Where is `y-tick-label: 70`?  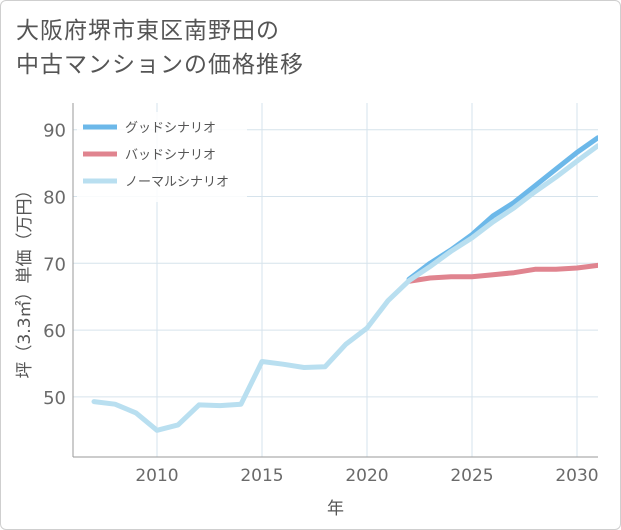 y-tick-label: 70 is located at coordinates (54, 264).